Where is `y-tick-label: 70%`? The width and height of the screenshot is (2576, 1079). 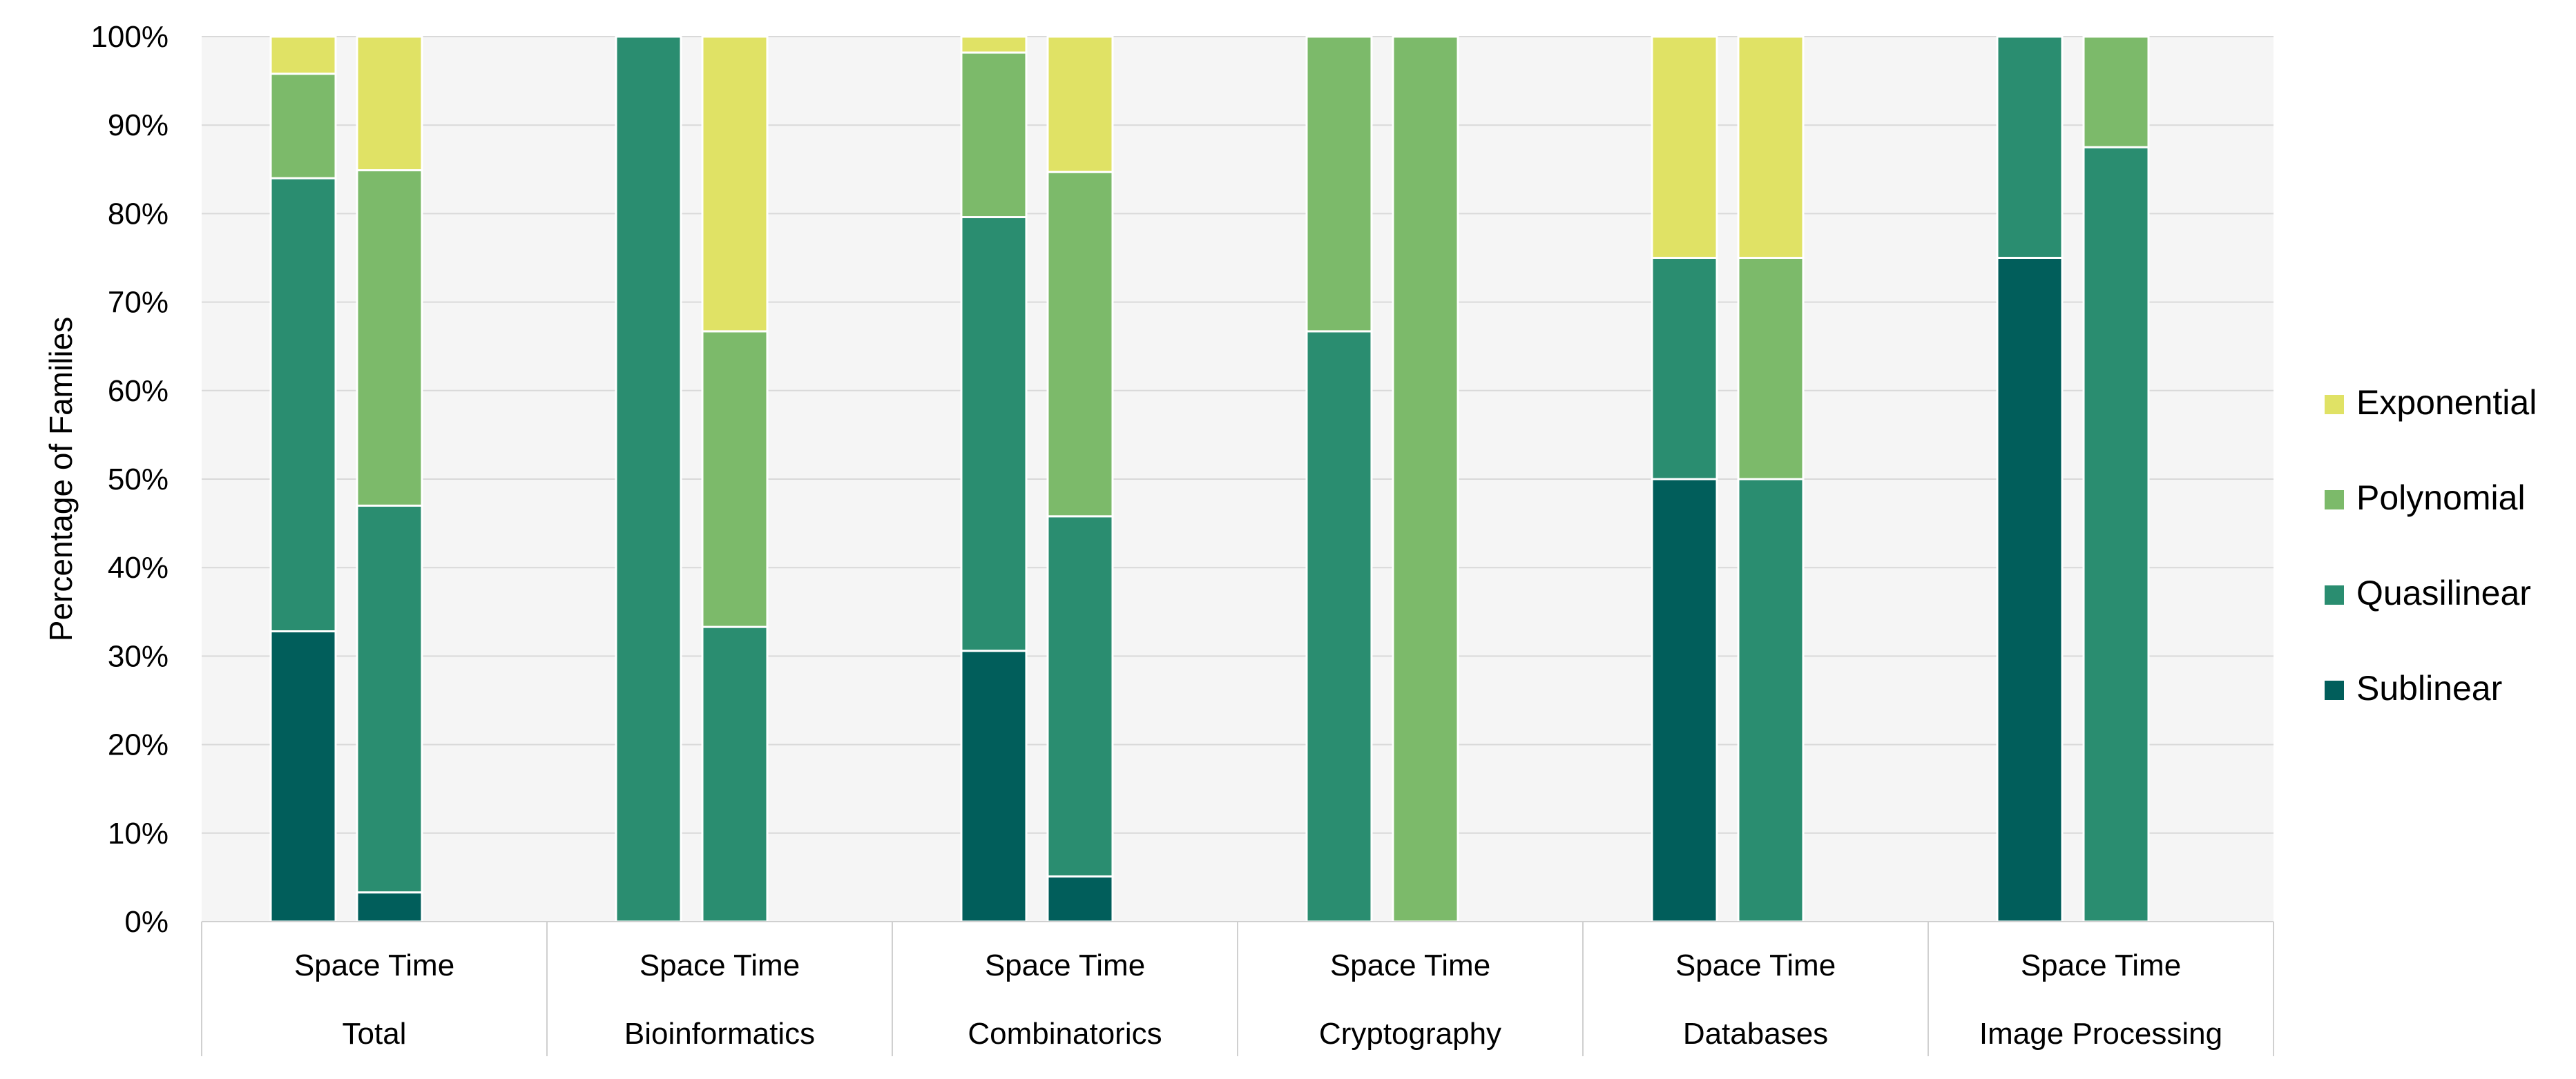 y-tick-label: 70% is located at coordinates (138, 303).